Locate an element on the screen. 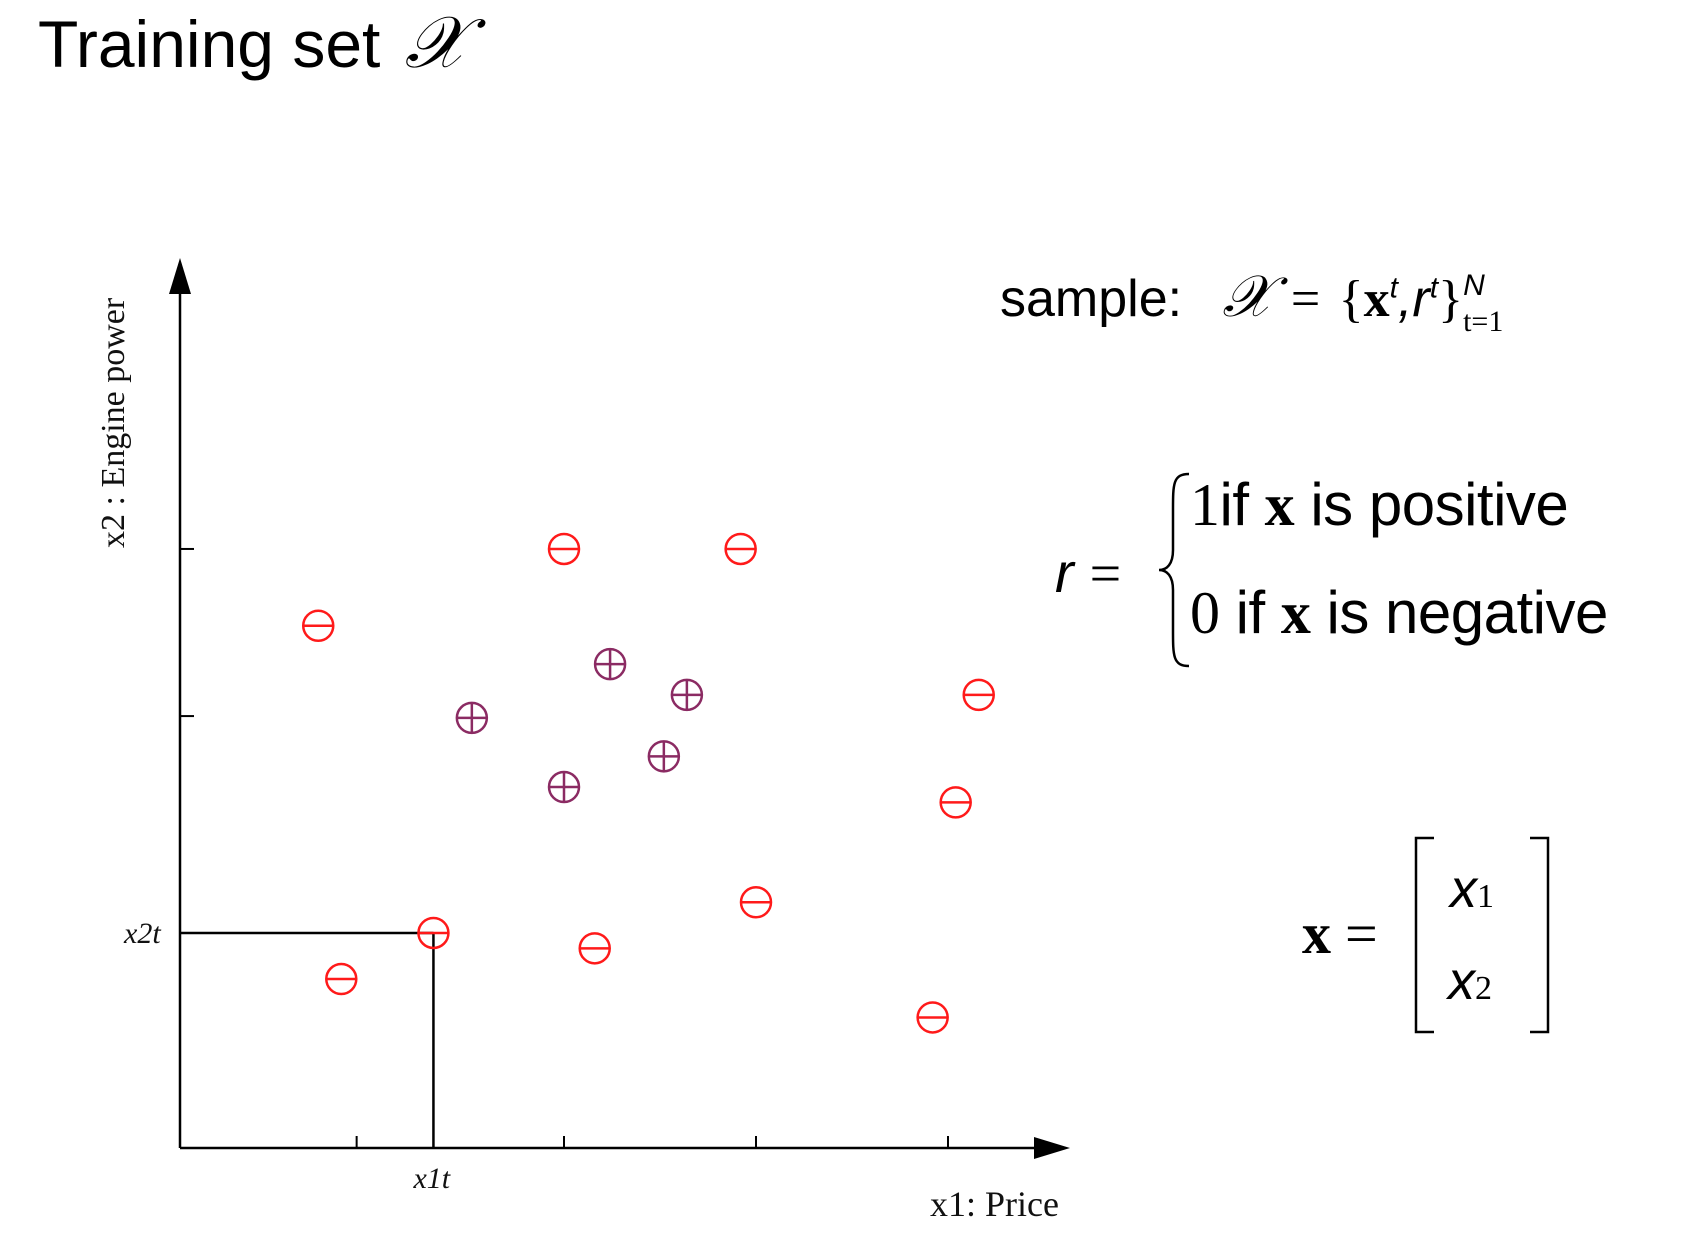  feature-vector-definition: x = x1 x2 is located at coordinates (1452, 935).